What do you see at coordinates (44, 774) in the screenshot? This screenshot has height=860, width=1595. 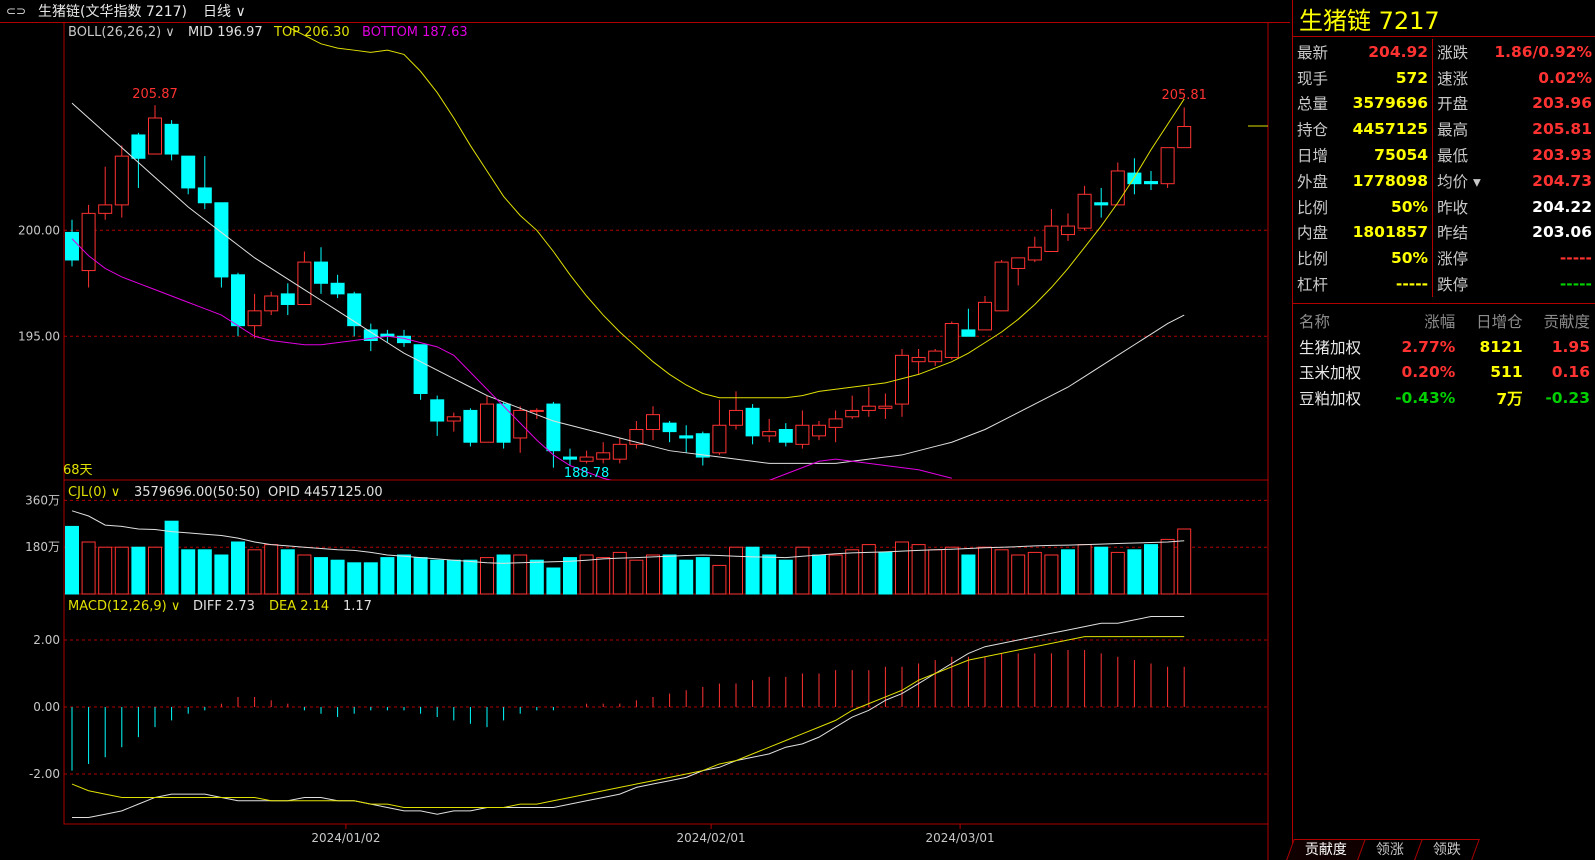 I see `macd-tick-label: -2.00` at bounding box center [44, 774].